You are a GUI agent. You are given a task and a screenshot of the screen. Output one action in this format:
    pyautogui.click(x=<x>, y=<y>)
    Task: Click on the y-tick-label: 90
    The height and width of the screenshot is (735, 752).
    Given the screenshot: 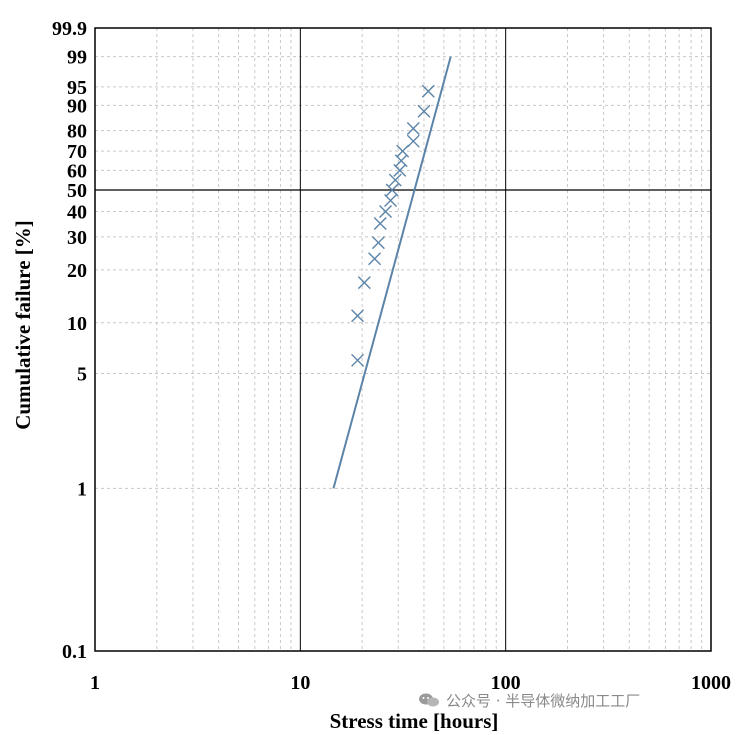 What is the action you would take?
    pyautogui.click(x=77, y=106)
    